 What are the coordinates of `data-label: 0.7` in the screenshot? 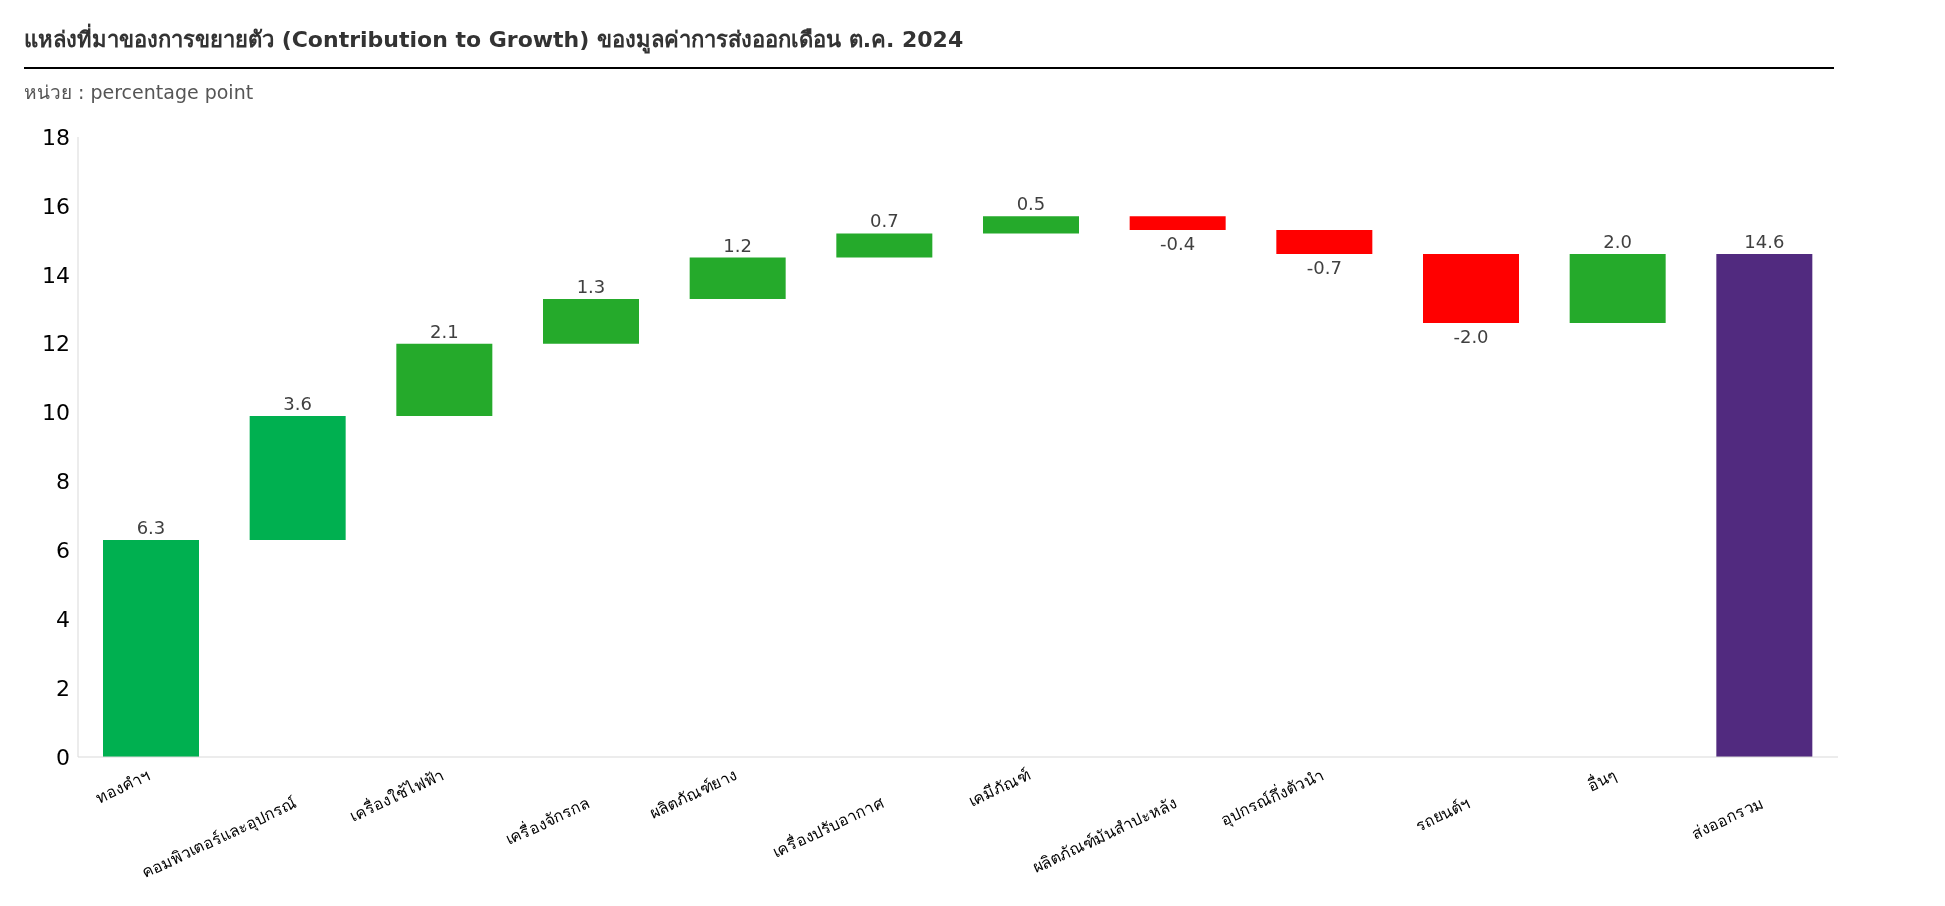 It's located at (884, 221).